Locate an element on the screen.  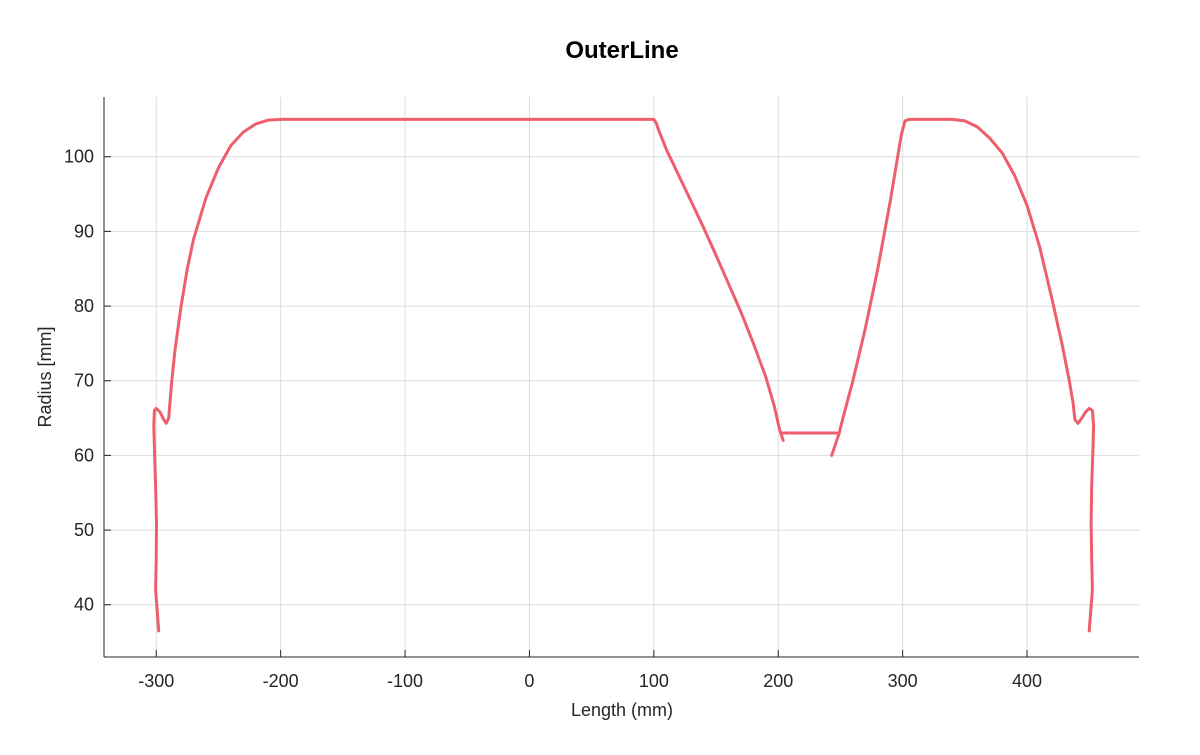
y-tick-label: 70 is located at coordinates (84, 381).